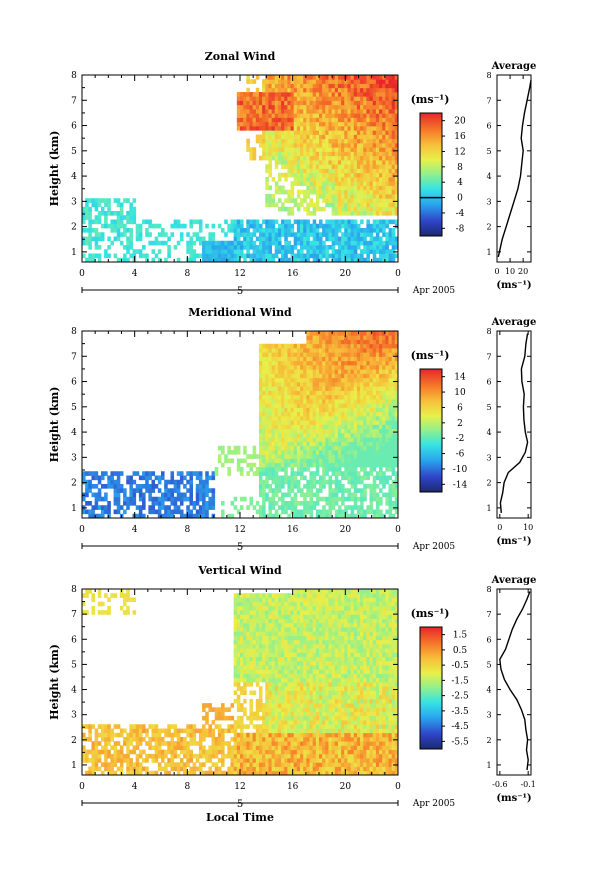 The height and width of the screenshot is (873, 610). I want to click on average-x-tick-label: 0, so click(499, 527).